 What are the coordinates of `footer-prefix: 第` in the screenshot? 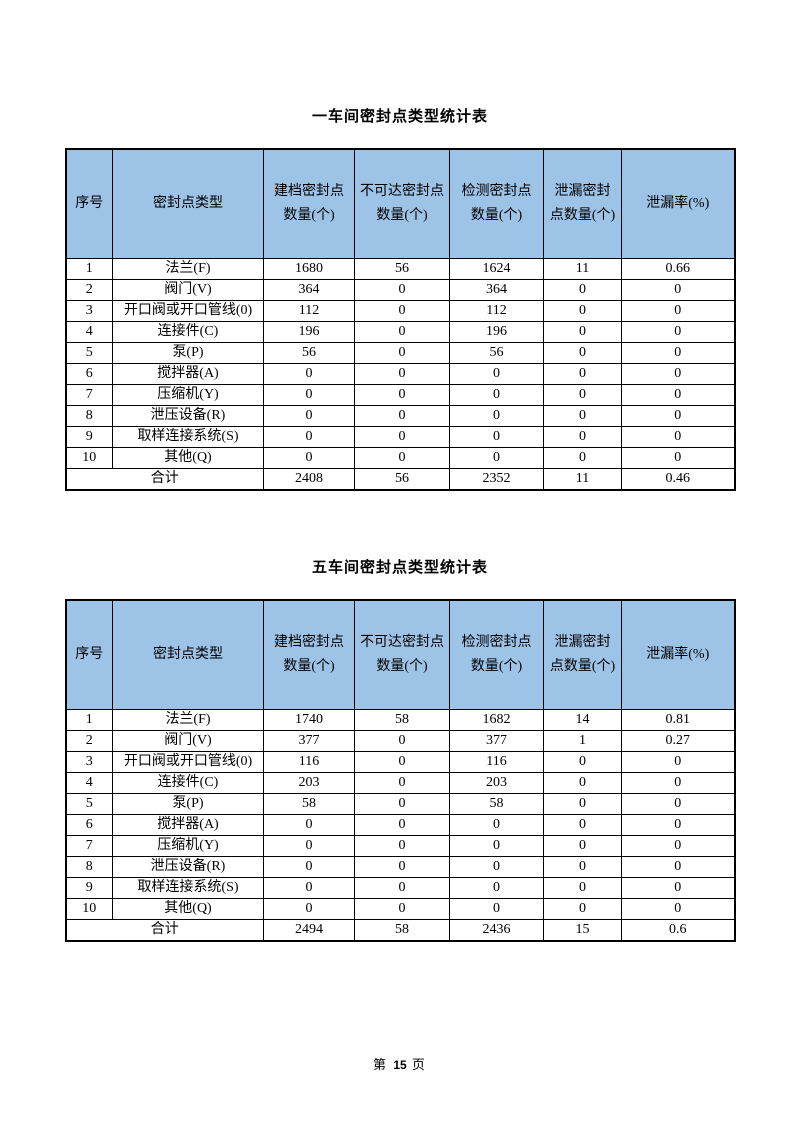 It's located at (381, 1064).